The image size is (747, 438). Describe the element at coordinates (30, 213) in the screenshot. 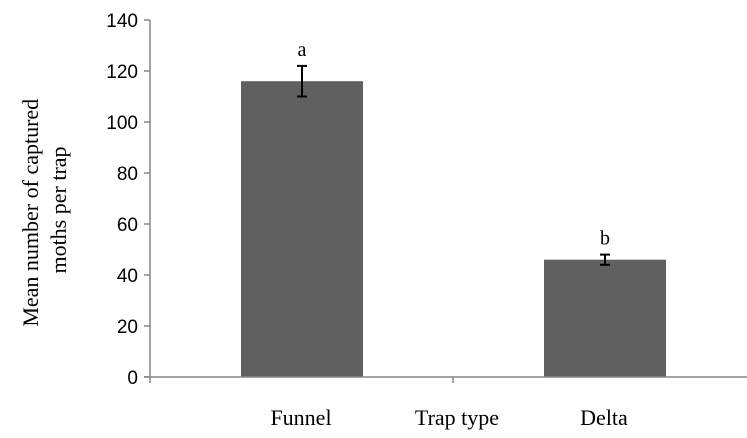

I see `y-axis-title-line-1: Mean number of captured` at that location.